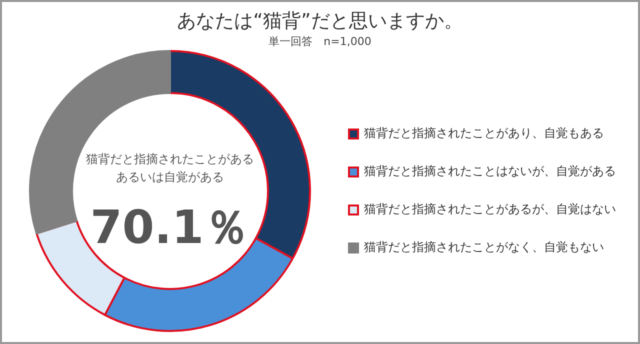 This screenshot has height=344, width=640. Describe the element at coordinates (490, 171) in the screenshot. I see `legend-label: 猫背だと指摘されたことはないが、自覚がある` at that location.